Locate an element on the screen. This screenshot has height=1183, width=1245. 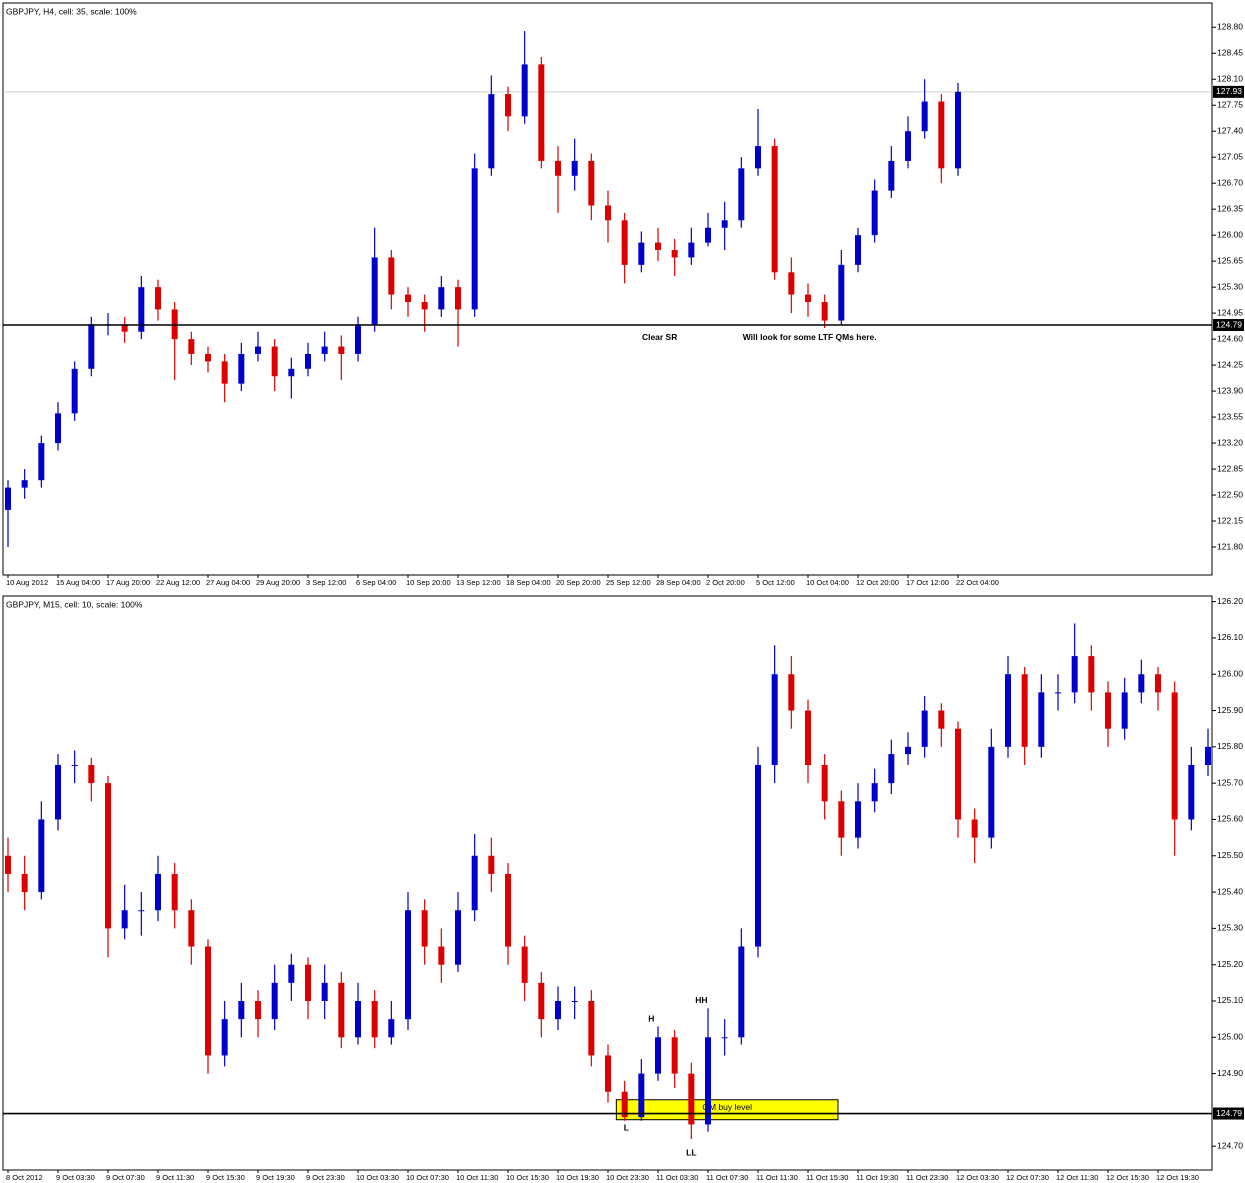
x-tick-label: 10 Oct 11:30 is located at coordinates (477, 1177).